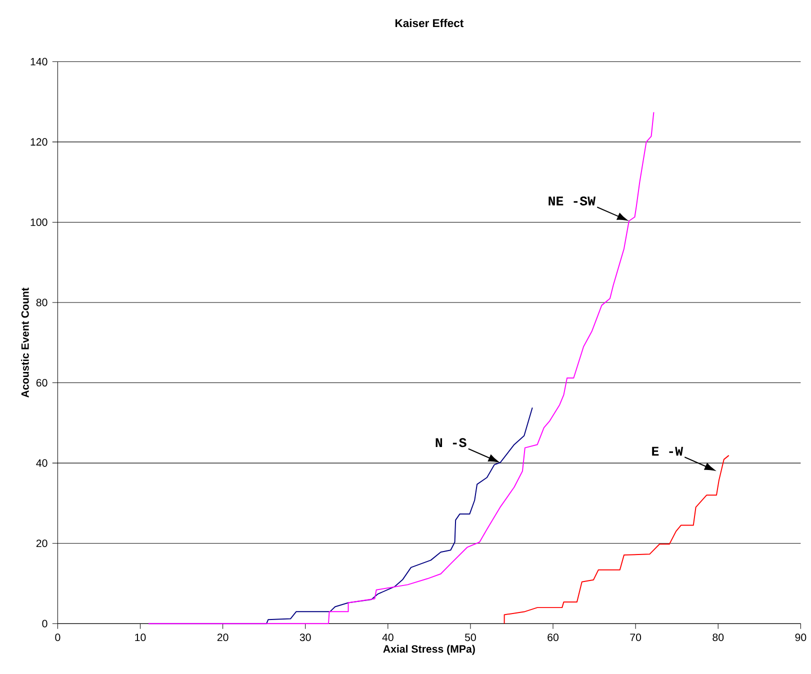 The width and height of the screenshot is (811, 674). What do you see at coordinates (668, 451) in the screenshot?
I see `annotation: E -W` at bounding box center [668, 451].